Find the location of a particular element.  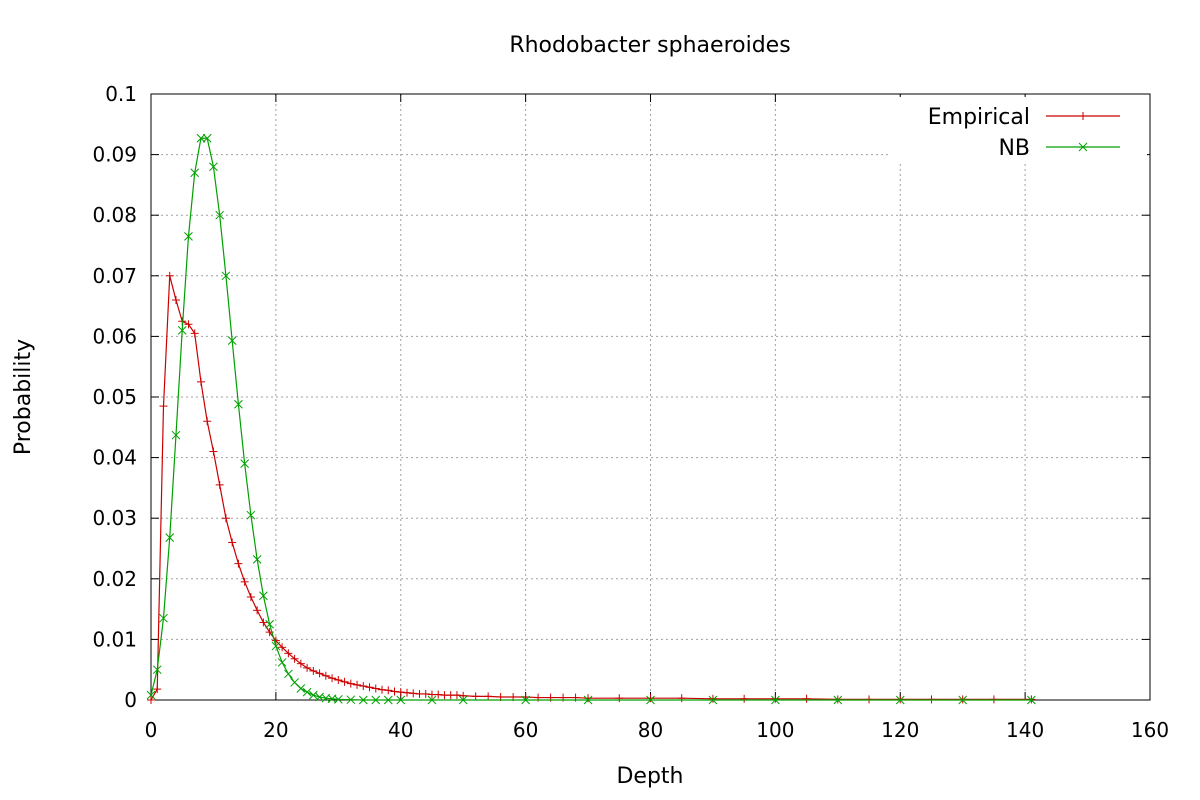

chart-title: Rhodobacter sphaeroides is located at coordinates (649, 45).